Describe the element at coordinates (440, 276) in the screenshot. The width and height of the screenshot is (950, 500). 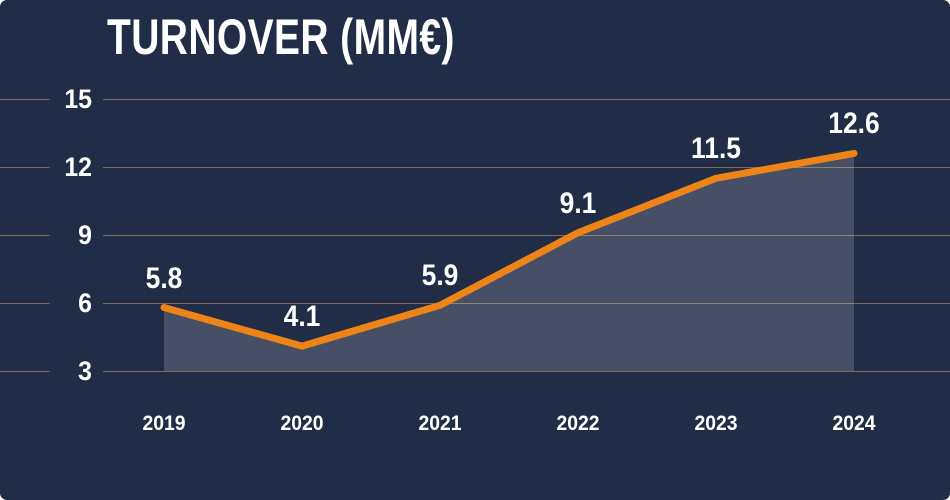
I see `data-point-value-label: 5.9` at that location.